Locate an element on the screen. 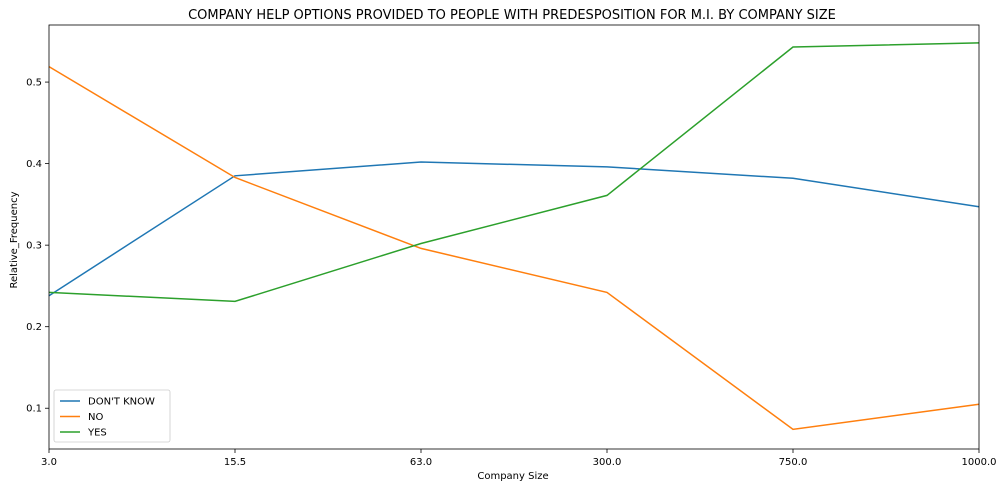 This screenshot has height=488, width=1006. x-tick-label: 300.0 is located at coordinates (607, 462).